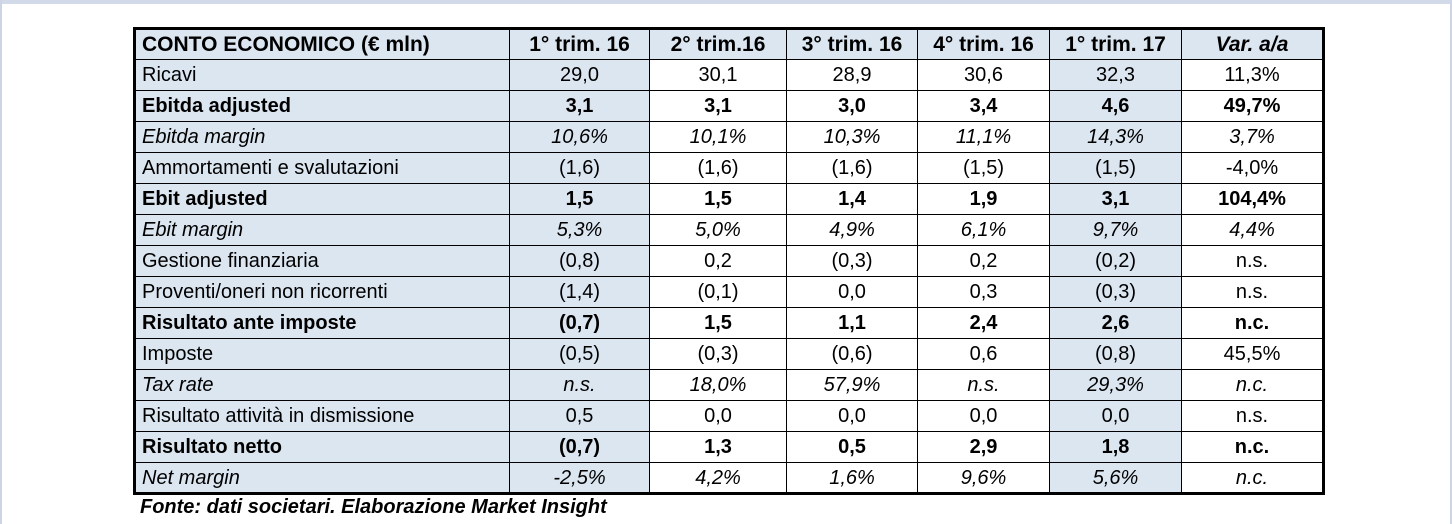 This screenshot has height=524, width=1452. Describe the element at coordinates (983, 354) in the screenshot. I see `cell-value: 0,6` at that location.